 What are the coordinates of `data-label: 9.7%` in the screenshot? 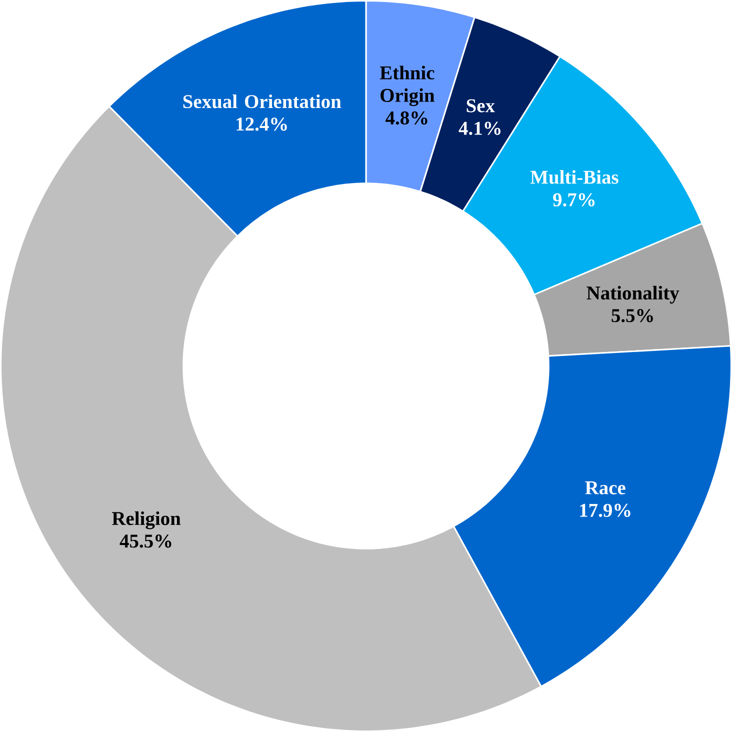 It's located at (574, 199).